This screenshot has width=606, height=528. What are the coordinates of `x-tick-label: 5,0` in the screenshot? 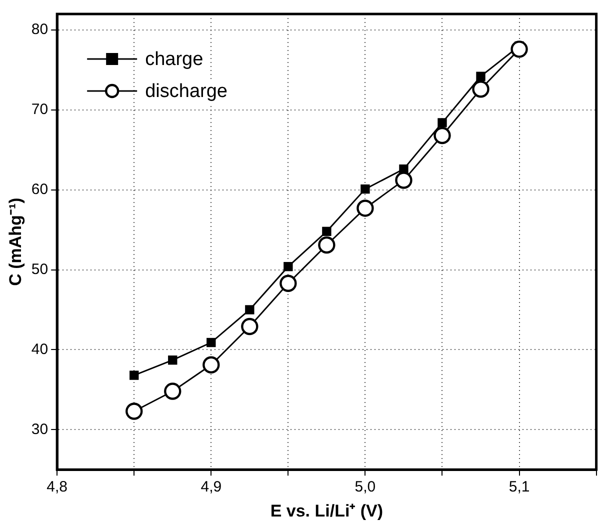 It's located at (365, 487).